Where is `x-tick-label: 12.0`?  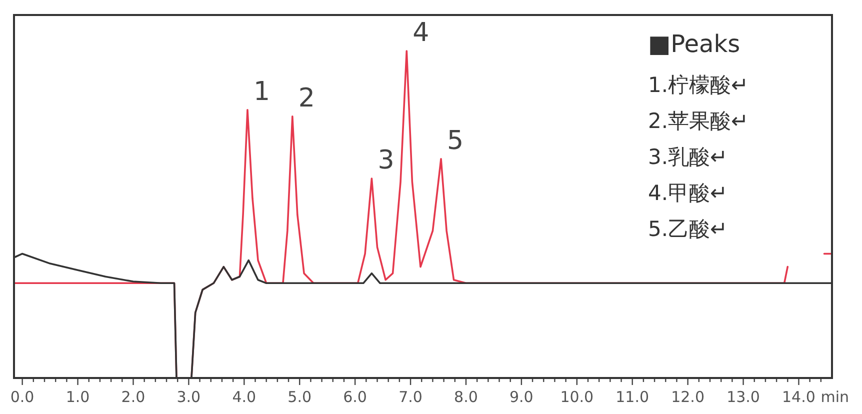 x-tick-label: 12.0 is located at coordinates (688, 397).